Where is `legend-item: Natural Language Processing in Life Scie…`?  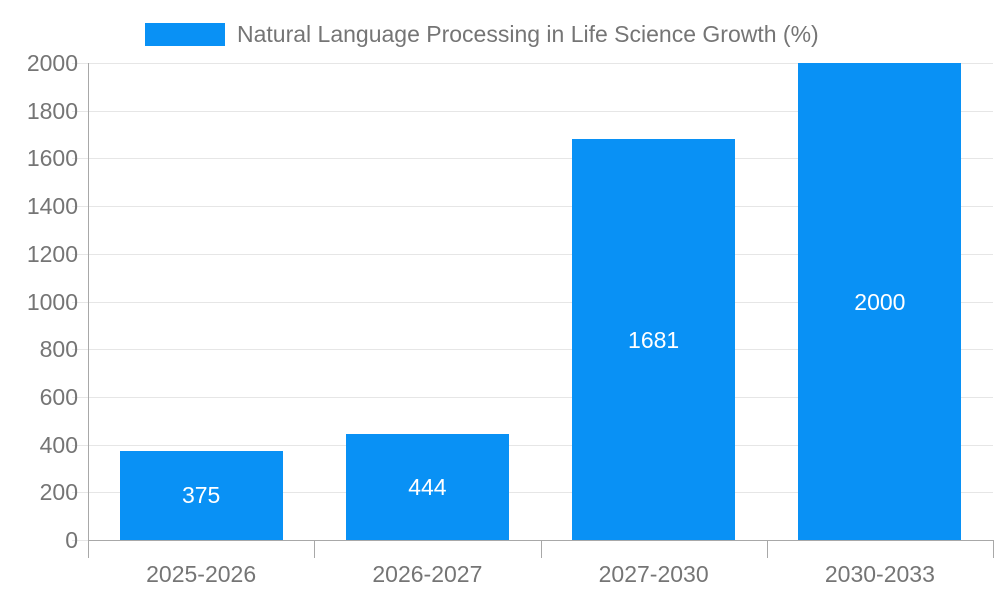 legend-item: Natural Language Processing in Life Scie… is located at coordinates (482, 34).